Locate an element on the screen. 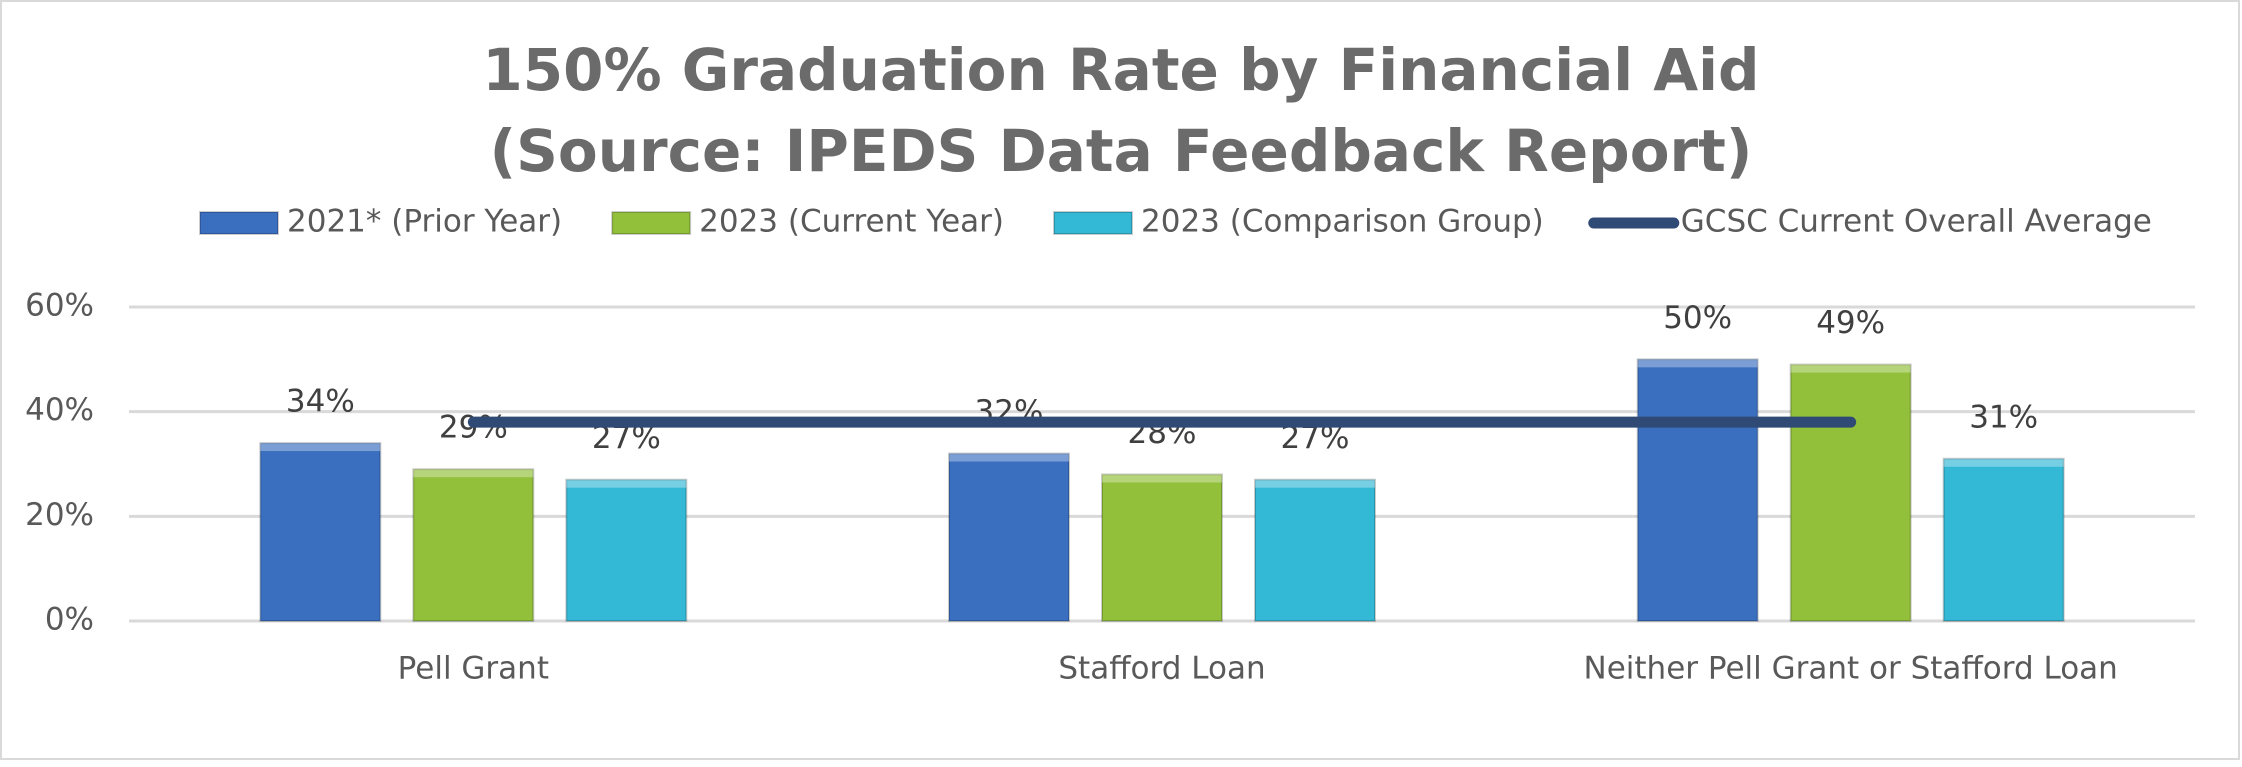 The height and width of the screenshot is (767, 2242). y-tick-label: 60% is located at coordinates (59, 306).